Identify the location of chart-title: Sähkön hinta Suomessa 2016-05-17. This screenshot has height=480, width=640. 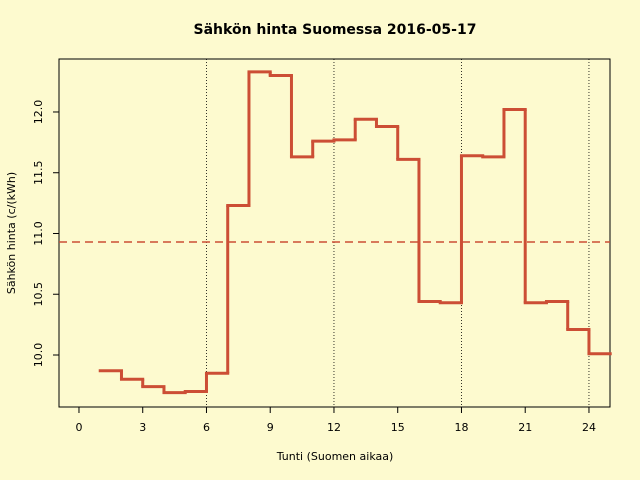
(335, 30).